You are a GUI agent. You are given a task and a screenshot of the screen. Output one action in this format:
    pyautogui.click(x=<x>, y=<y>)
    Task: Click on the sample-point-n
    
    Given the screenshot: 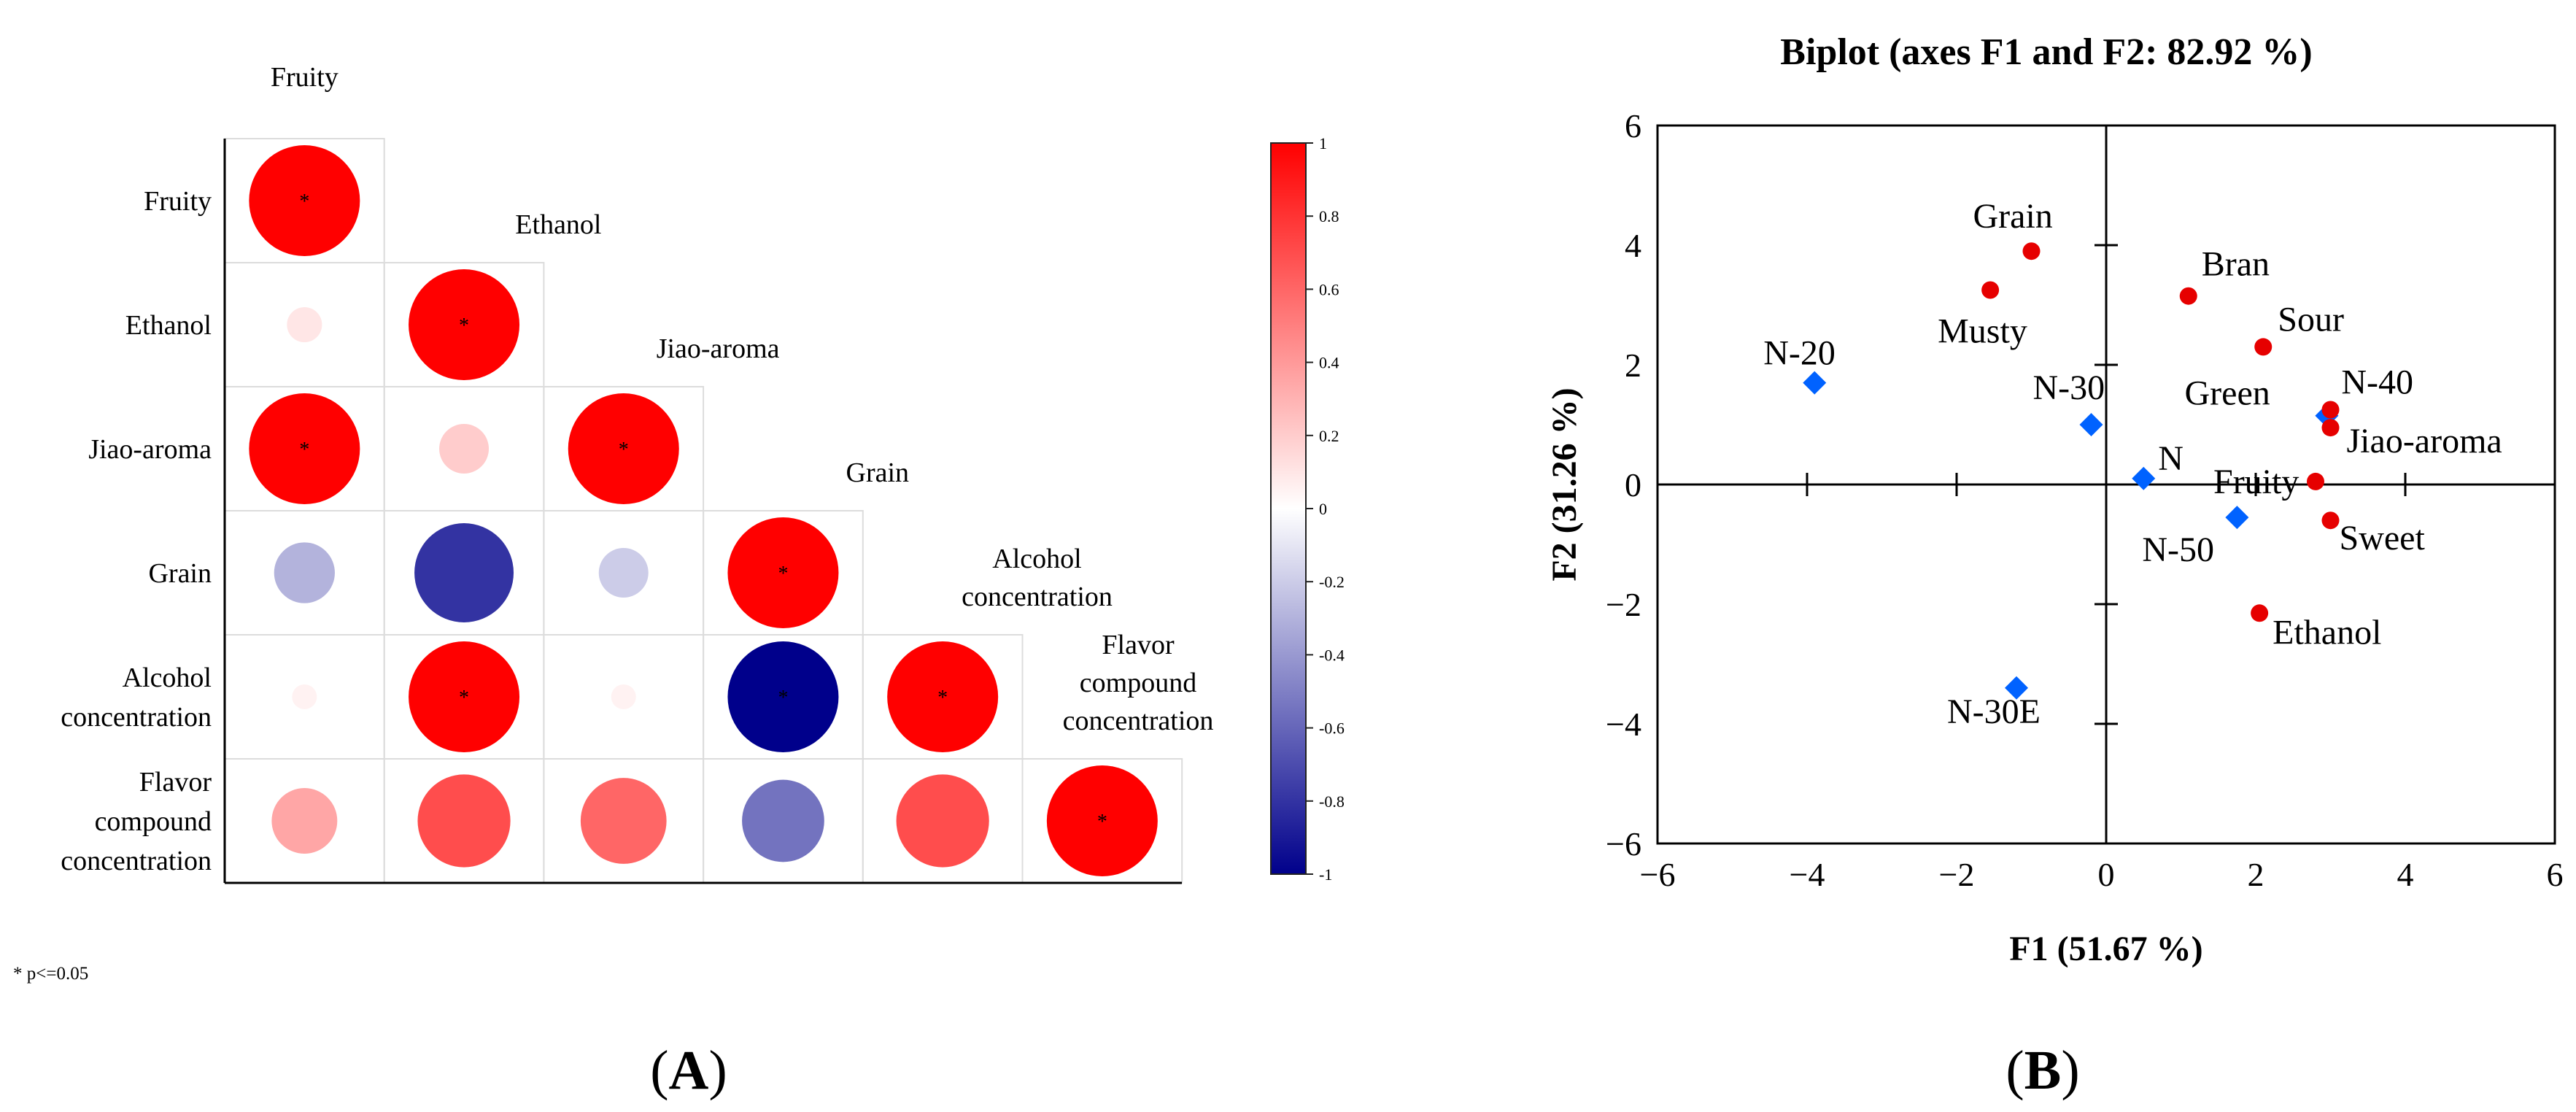 What is the action you would take?
    pyautogui.click(x=2144, y=478)
    